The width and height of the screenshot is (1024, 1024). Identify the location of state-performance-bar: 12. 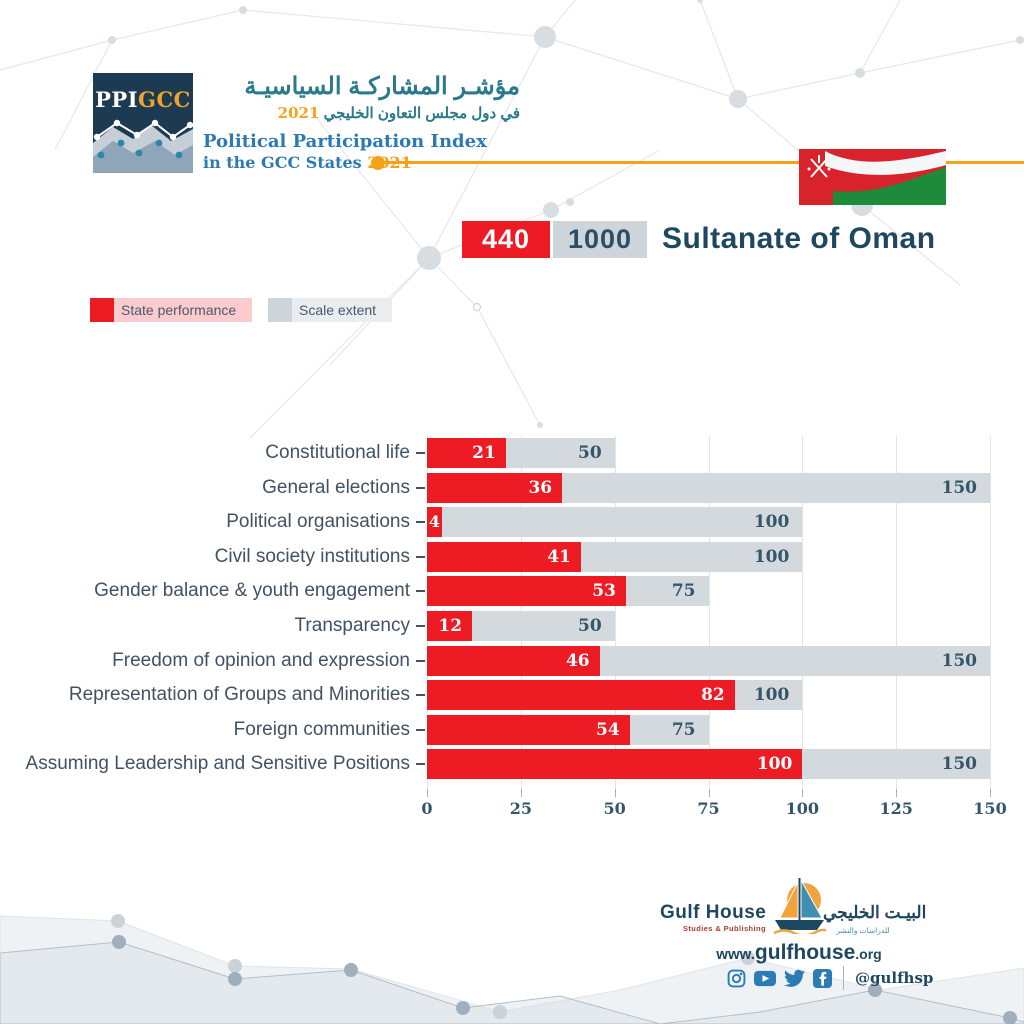
(450, 626).